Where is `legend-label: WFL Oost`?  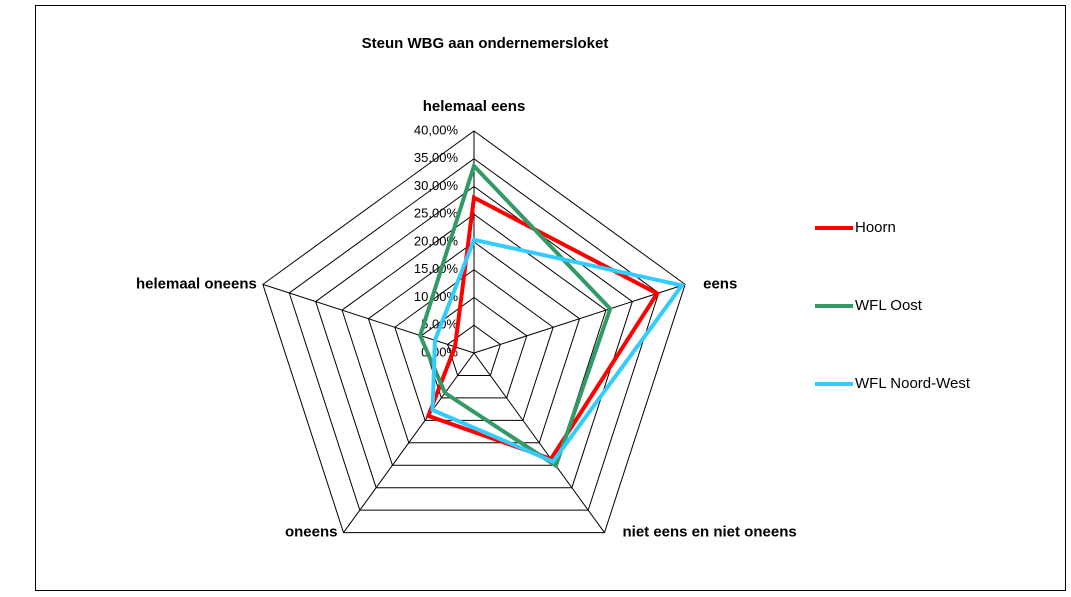 legend-label: WFL Oost is located at coordinates (889, 305).